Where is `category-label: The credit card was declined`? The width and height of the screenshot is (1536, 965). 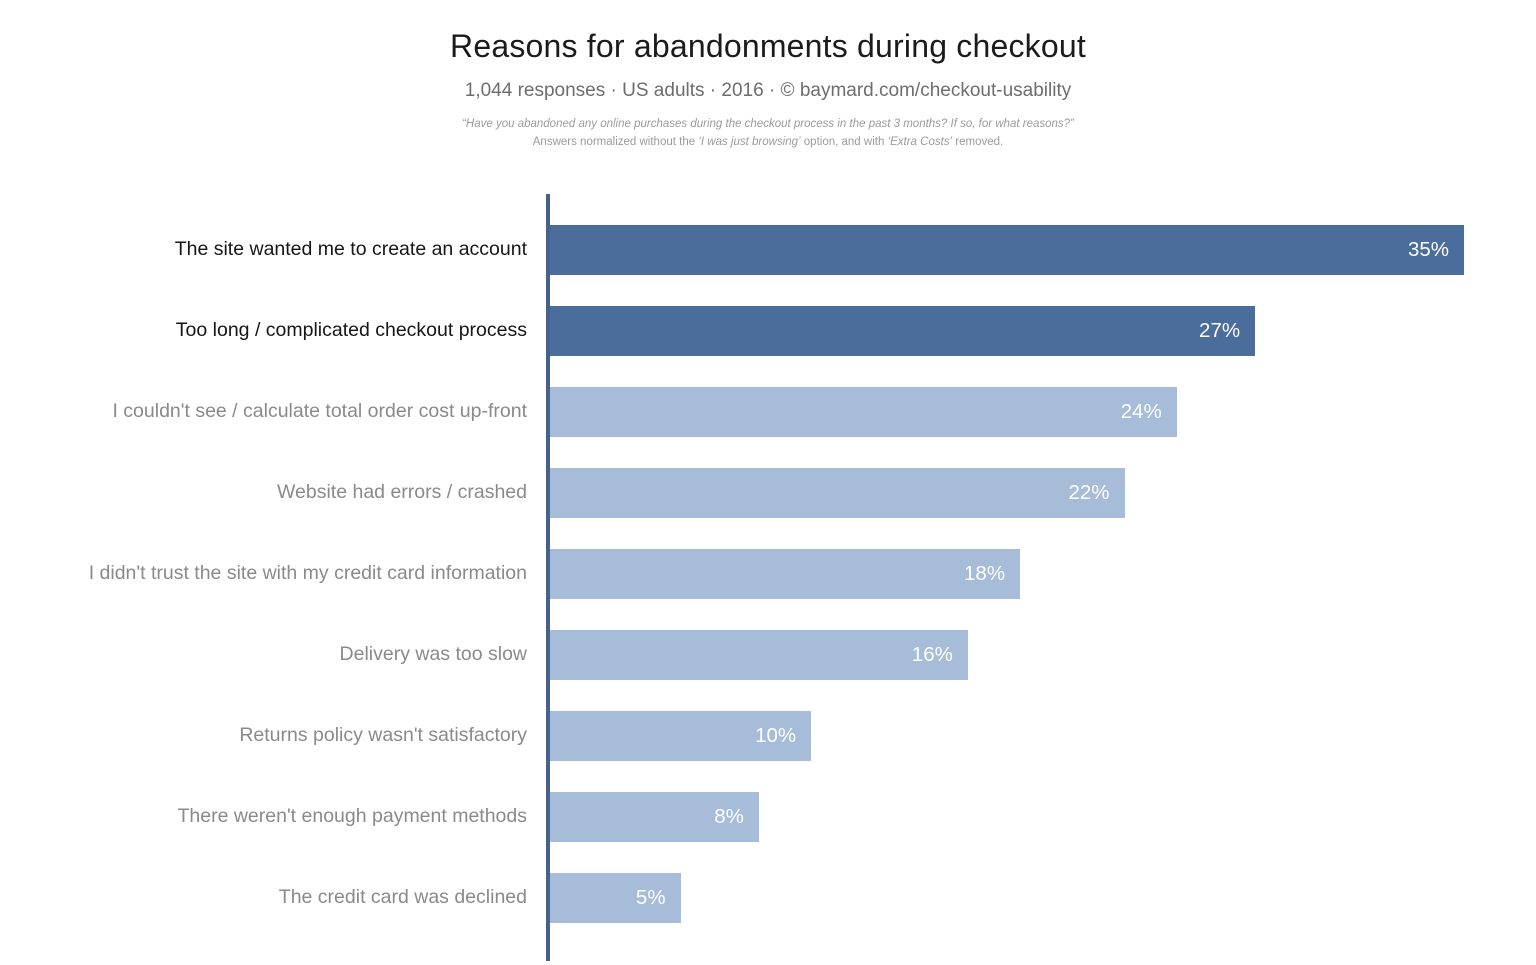 category-label: The credit card was declined is located at coordinates (402, 897).